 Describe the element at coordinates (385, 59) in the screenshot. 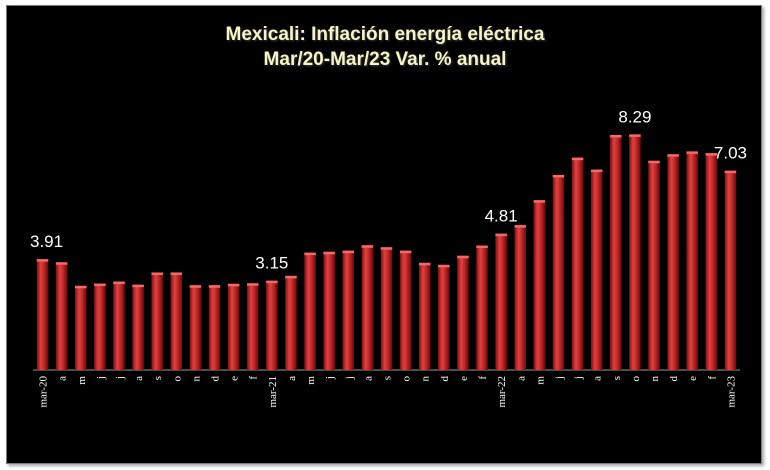

I see `chart-subtitle: Mar/20-Mar/23 Var. % anual` at that location.